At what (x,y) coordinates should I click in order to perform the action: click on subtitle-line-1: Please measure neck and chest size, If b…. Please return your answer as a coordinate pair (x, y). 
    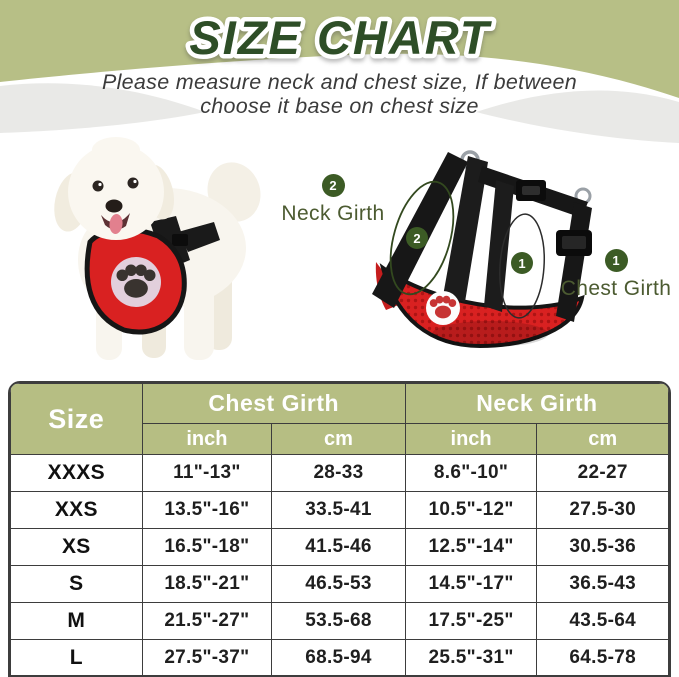
    Looking at the image, I should click on (339, 82).